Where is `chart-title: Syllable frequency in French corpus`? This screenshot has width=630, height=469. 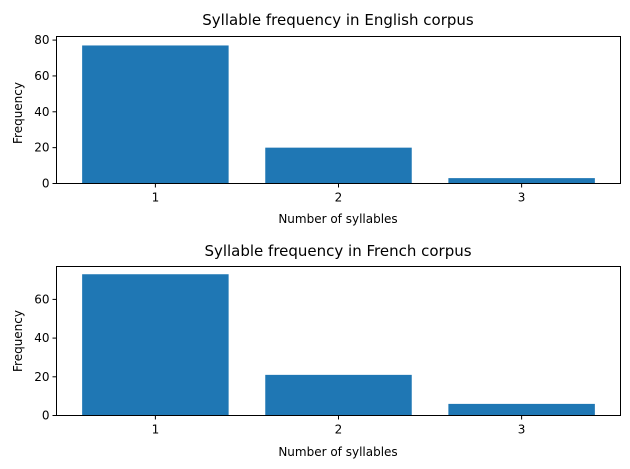
chart-title: Syllable frequency in French corpus is located at coordinates (337, 251).